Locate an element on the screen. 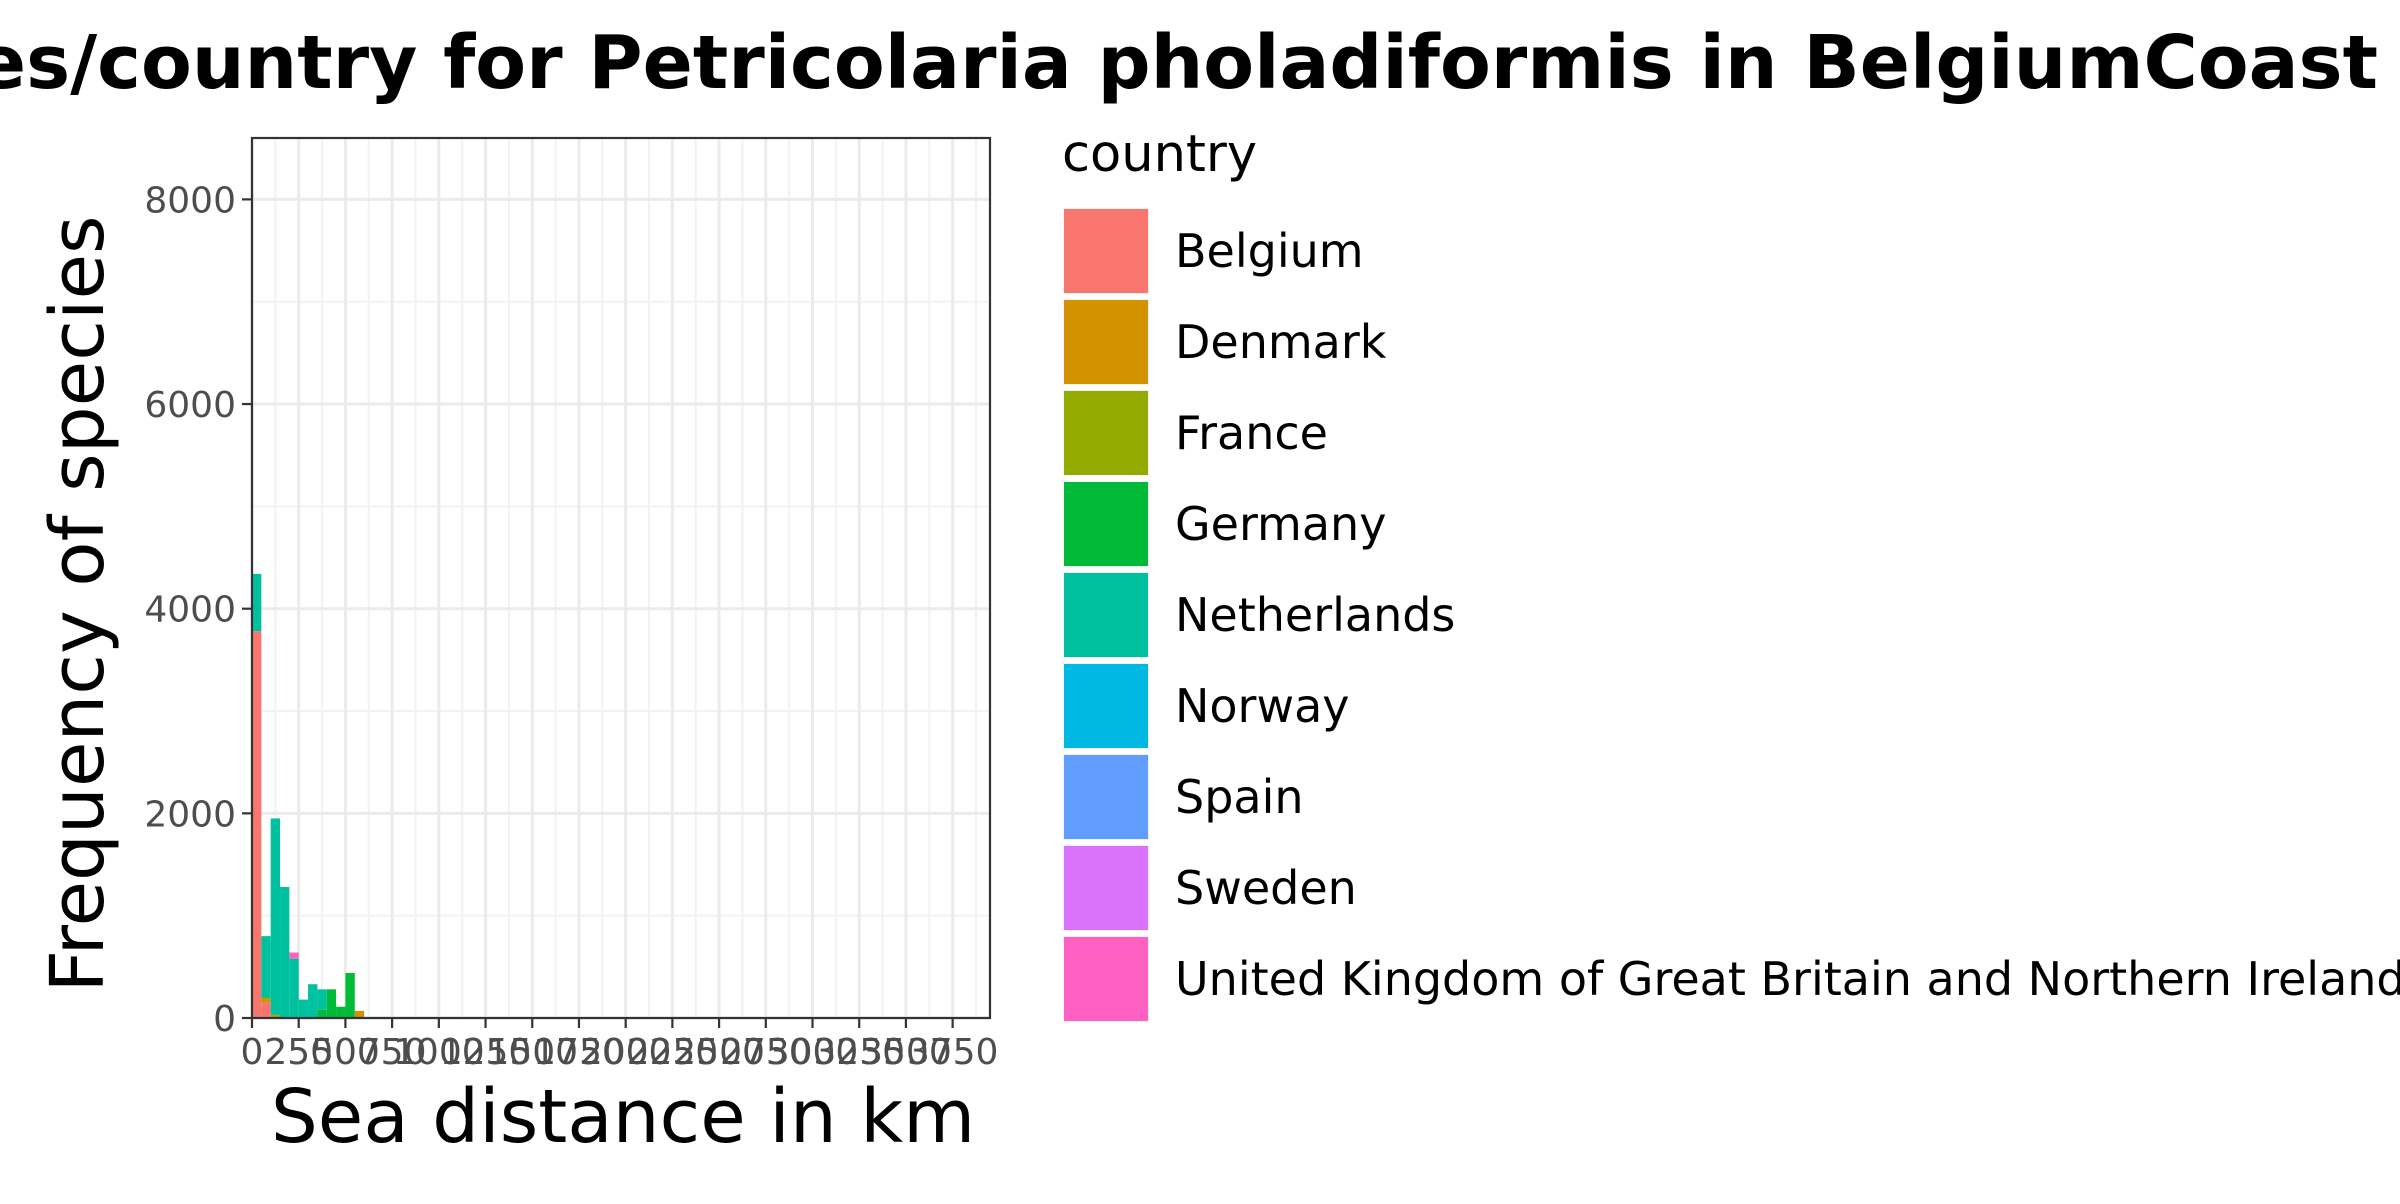 The height and width of the screenshot is (1204, 2400). y-tick-label: 0 is located at coordinates (224, 1019).